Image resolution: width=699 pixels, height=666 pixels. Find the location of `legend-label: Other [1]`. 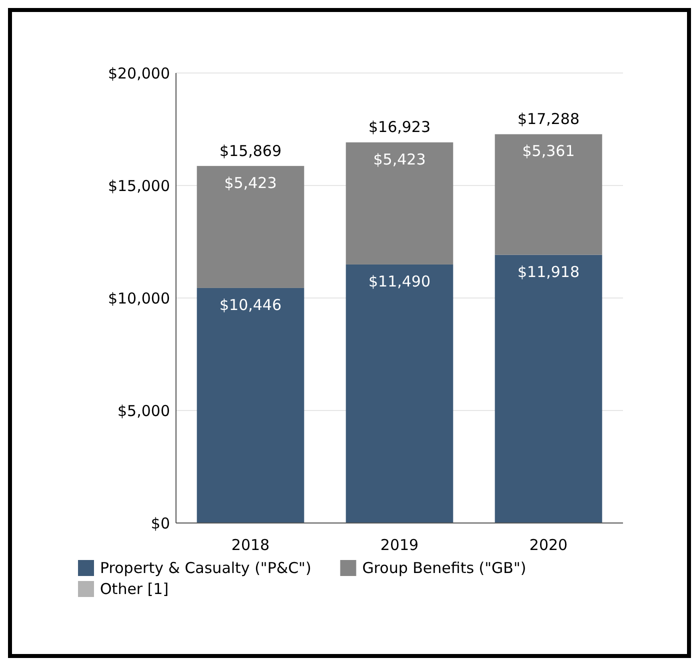

legend-label: Other [1] is located at coordinates (134, 589).